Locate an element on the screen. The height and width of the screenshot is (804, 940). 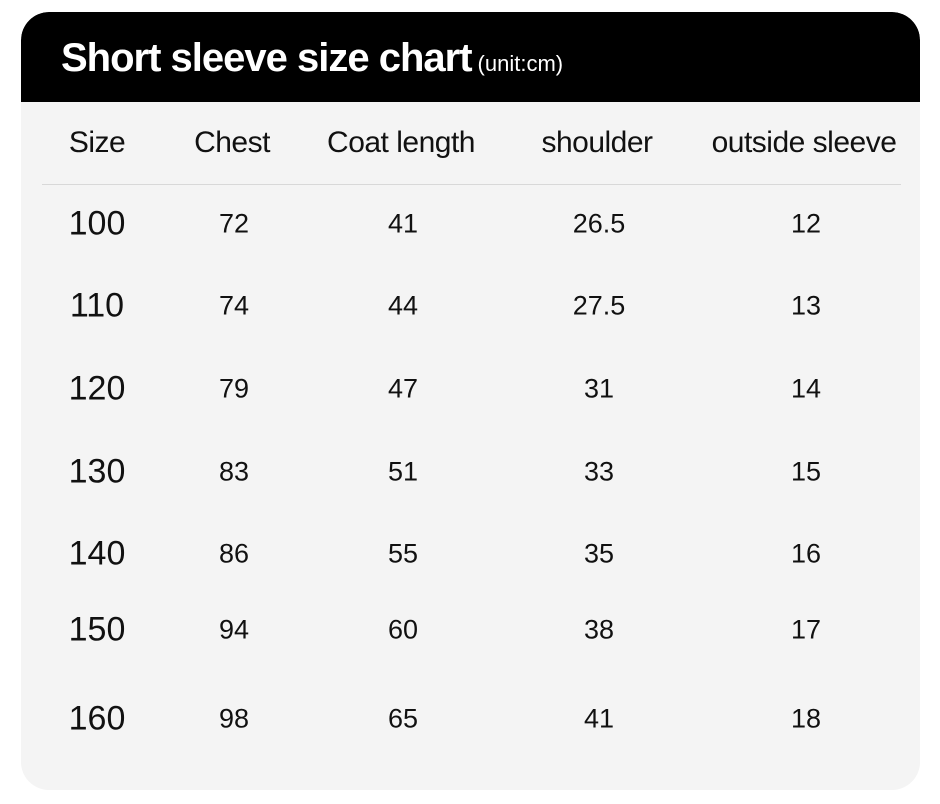
column-header: shoulder is located at coordinates (597, 142).